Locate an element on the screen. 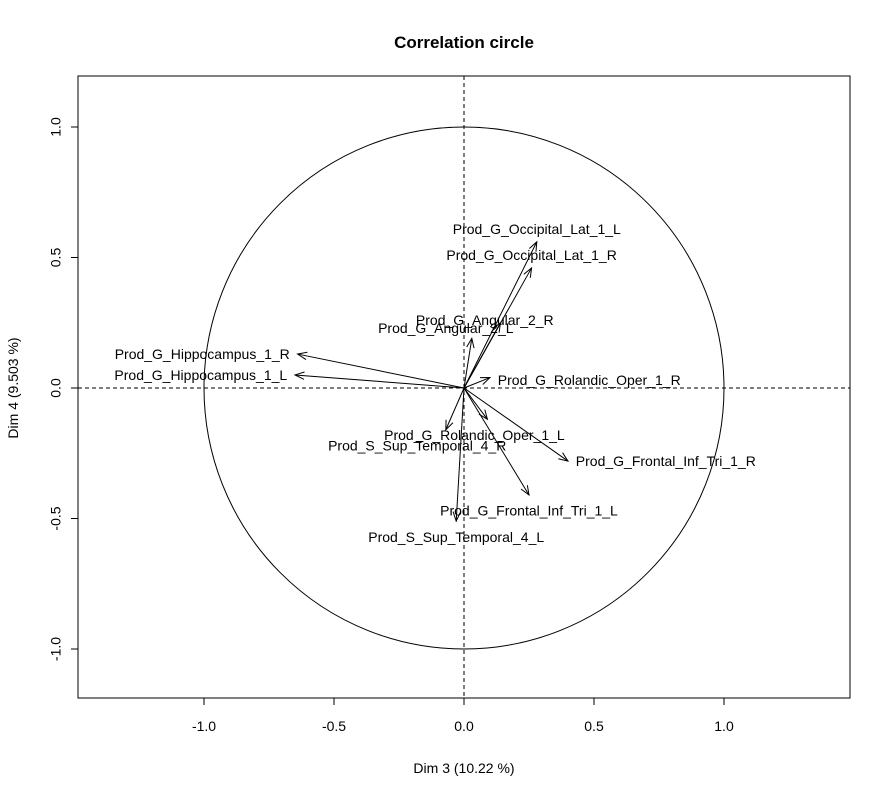 The width and height of the screenshot is (890, 796). variable-vector: Prod_G_Rolandic_Oper_1_R is located at coordinates (572, 380).